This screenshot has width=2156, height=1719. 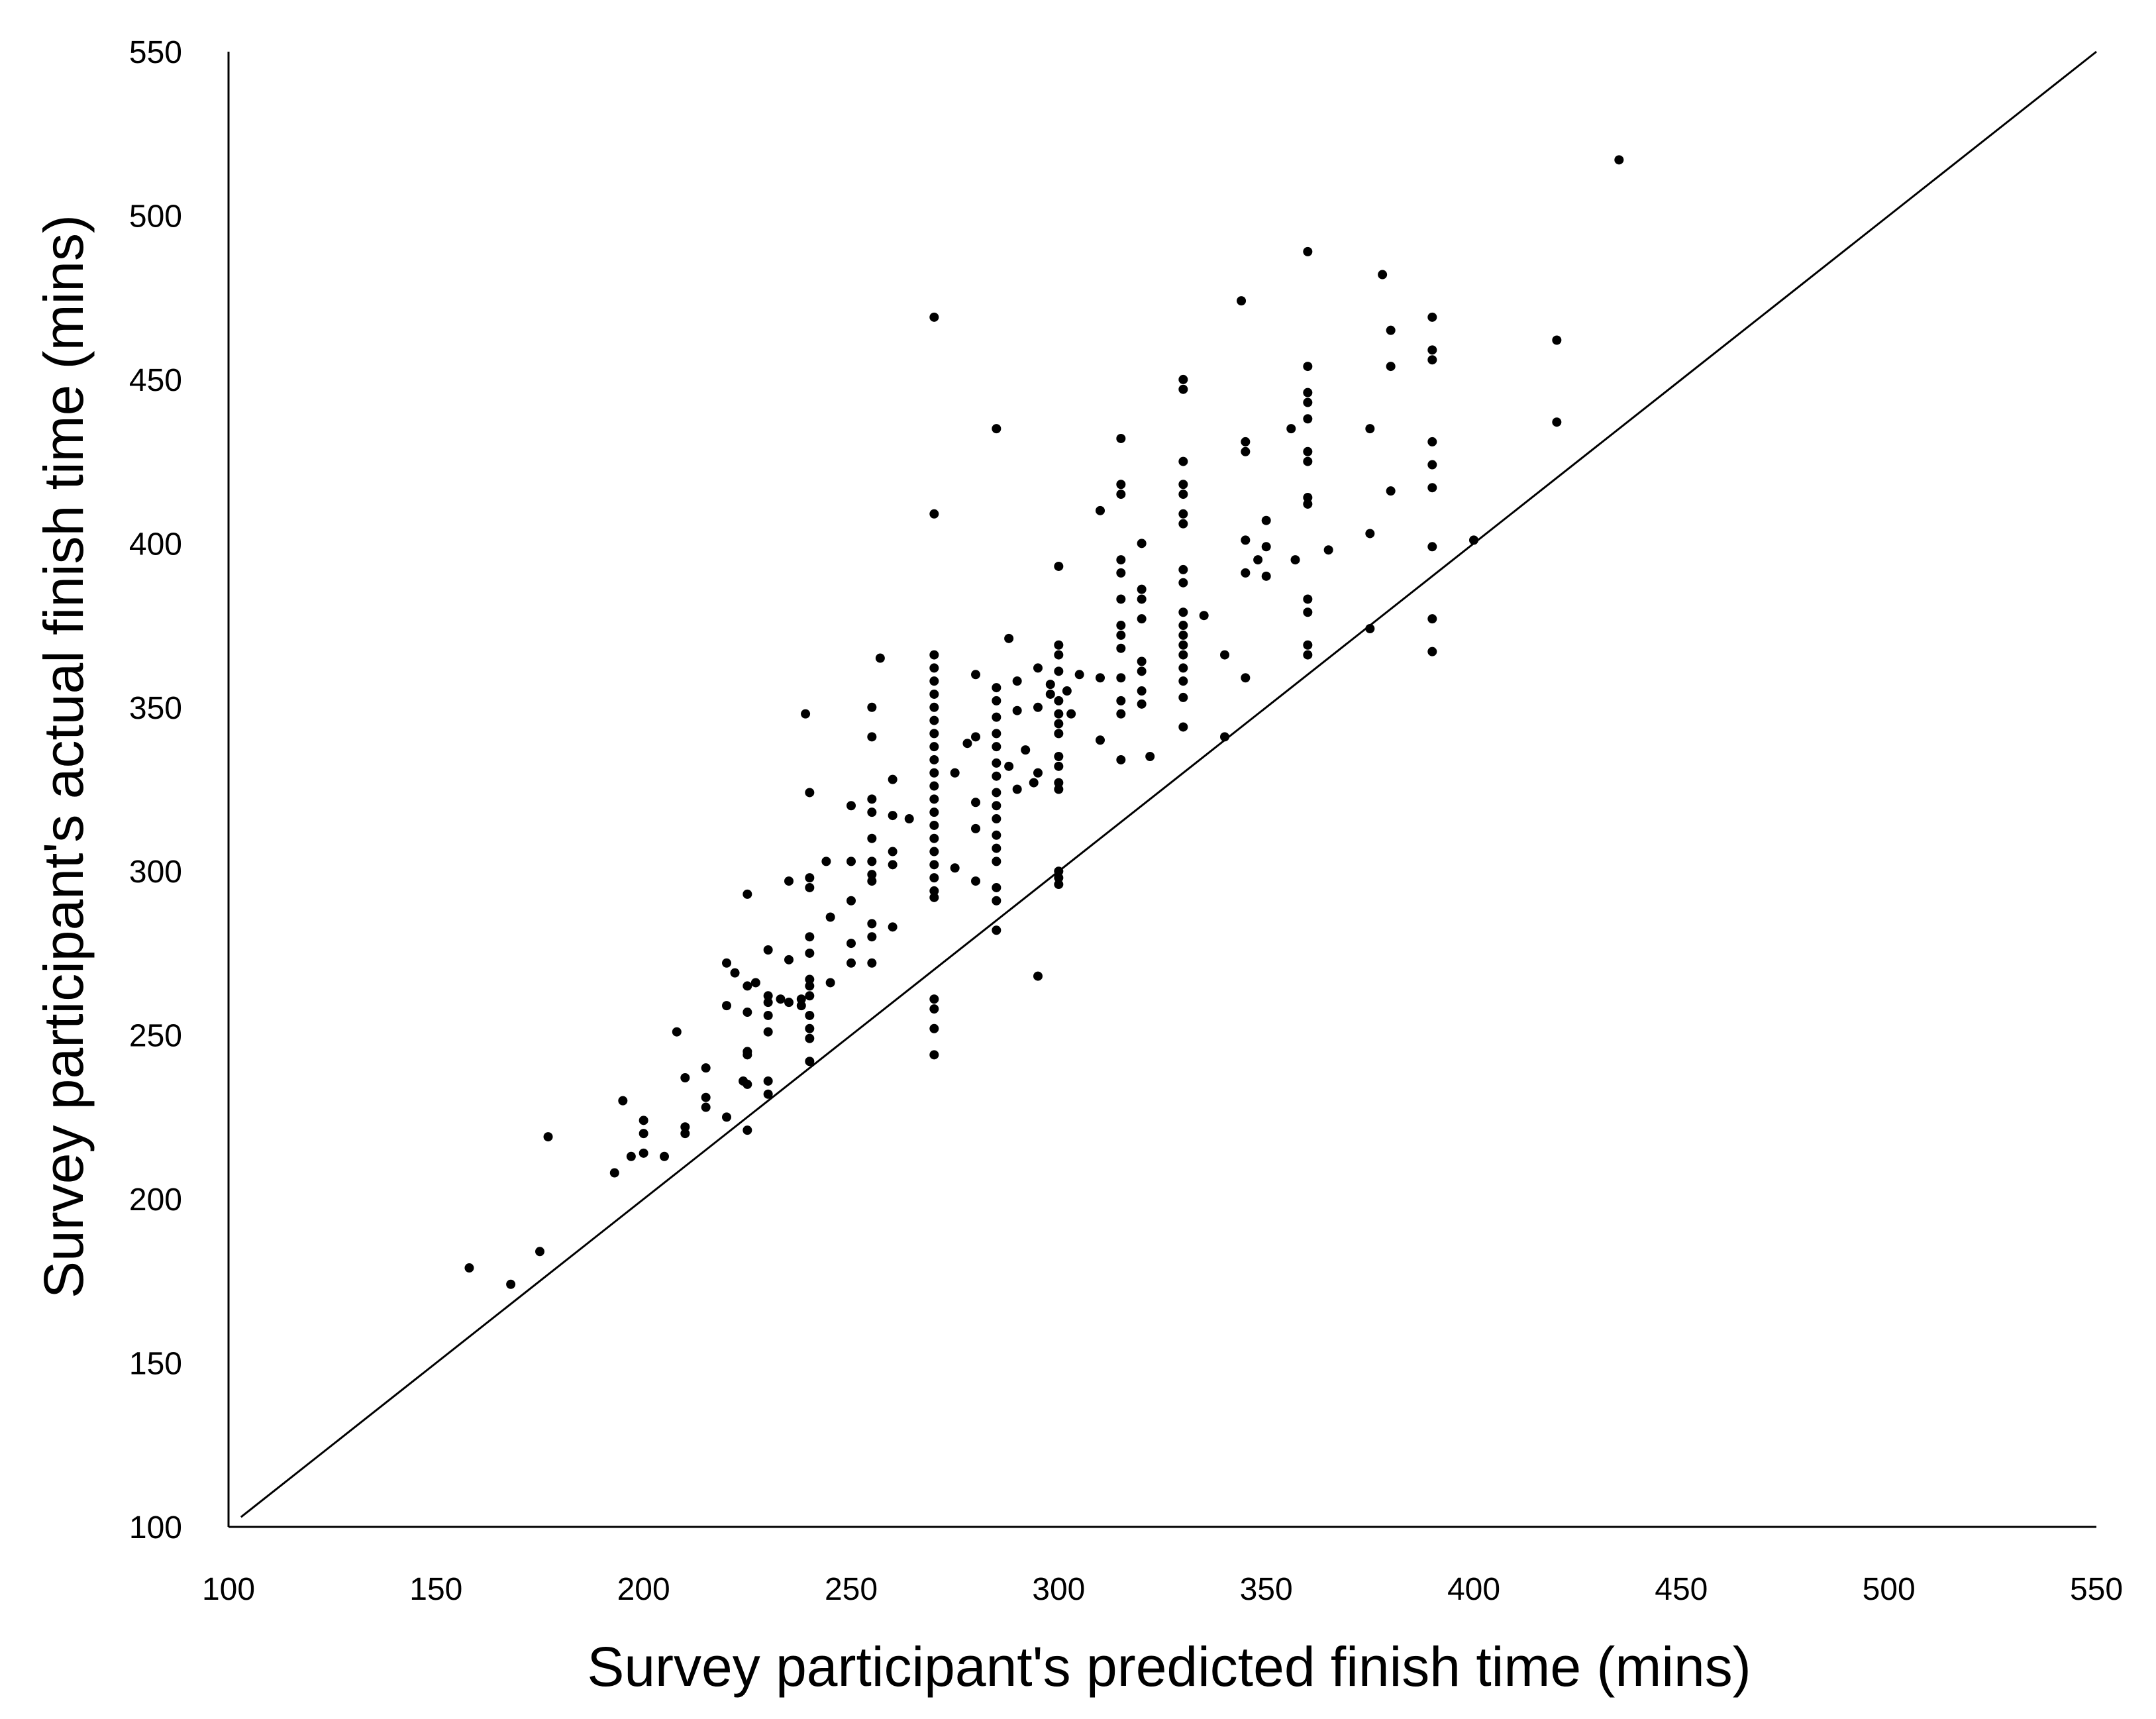 I want to click on y-tick-label: 300, so click(x=155, y=872).